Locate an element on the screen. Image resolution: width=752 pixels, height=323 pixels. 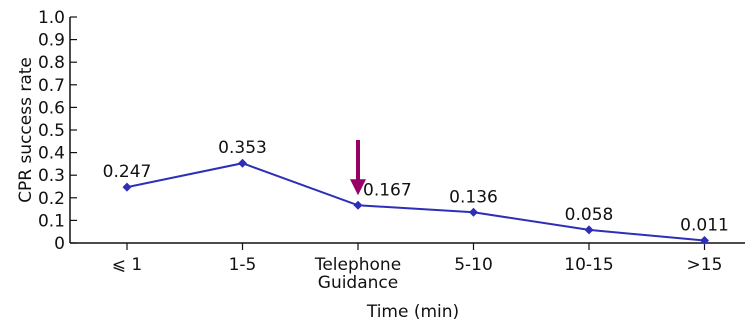
y-tick-label: 0.3 is located at coordinates (51, 176).